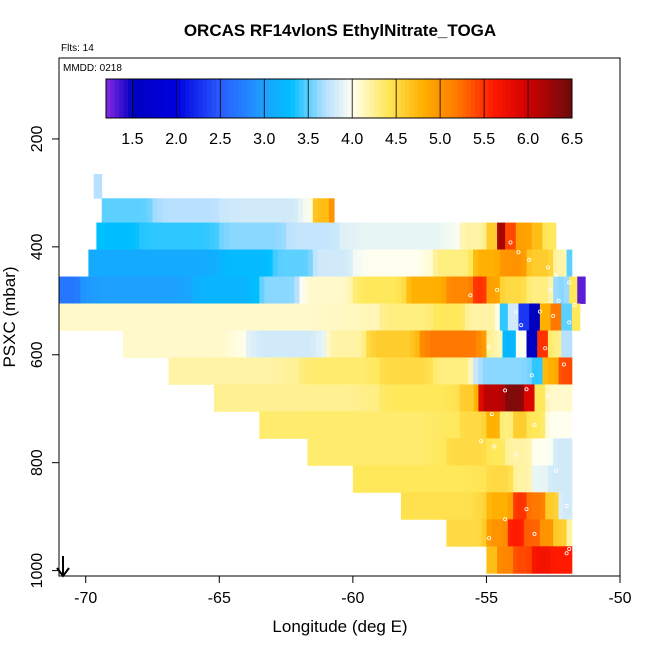 This screenshot has width=650, height=650. What do you see at coordinates (484, 139) in the screenshot?
I see `colorbar-tick-label: 5.5` at bounding box center [484, 139].